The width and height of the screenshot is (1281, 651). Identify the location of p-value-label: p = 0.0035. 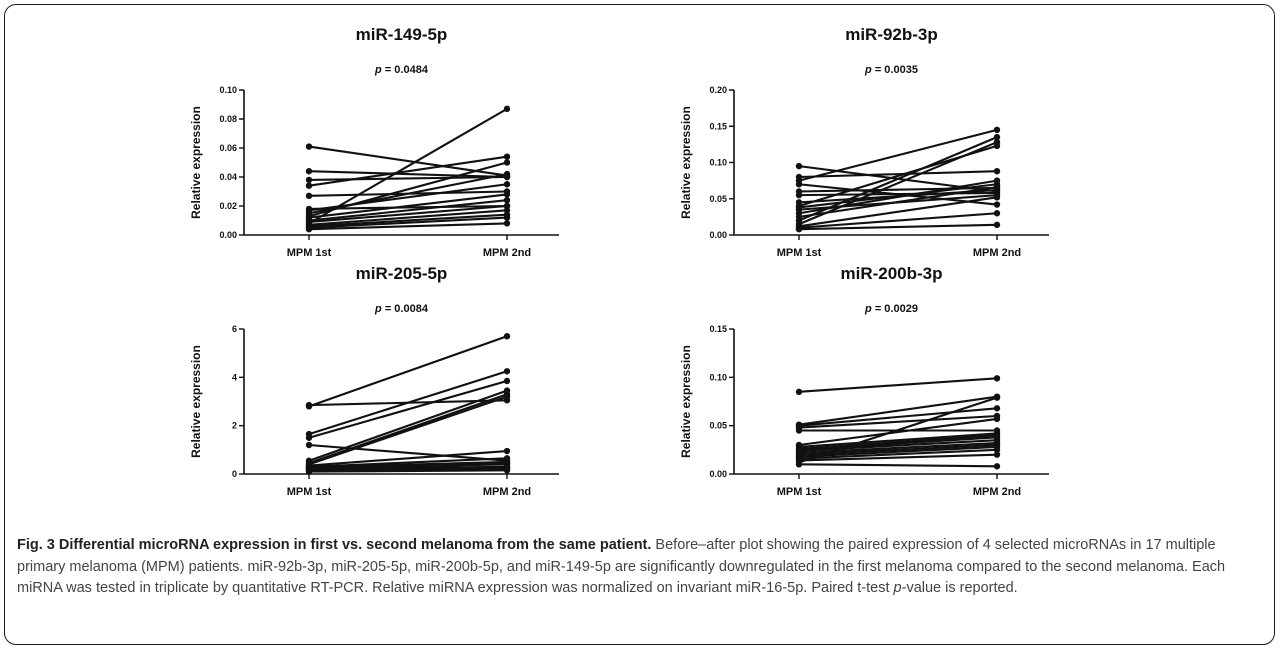
(891, 70).